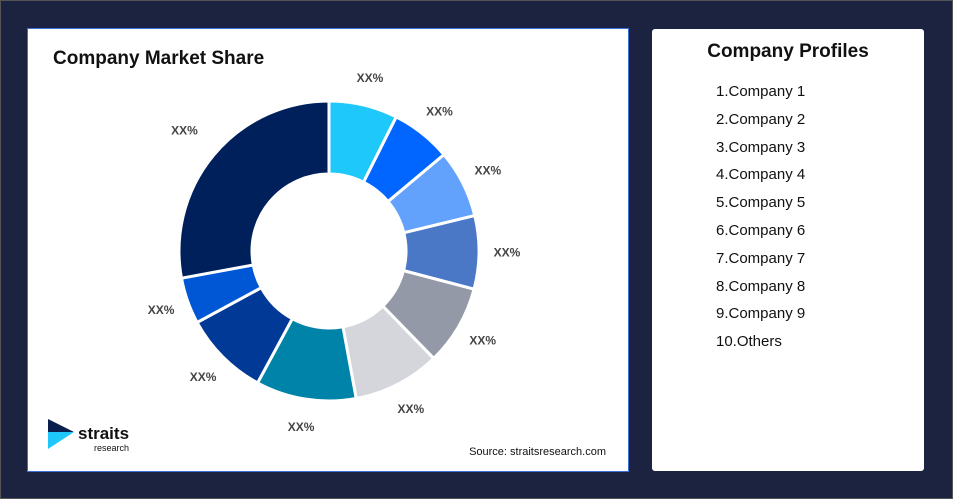 The height and width of the screenshot is (499, 953). Describe the element at coordinates (761, 314) in the screenshot. I see `profile-item: 9.Company 9` at that location.